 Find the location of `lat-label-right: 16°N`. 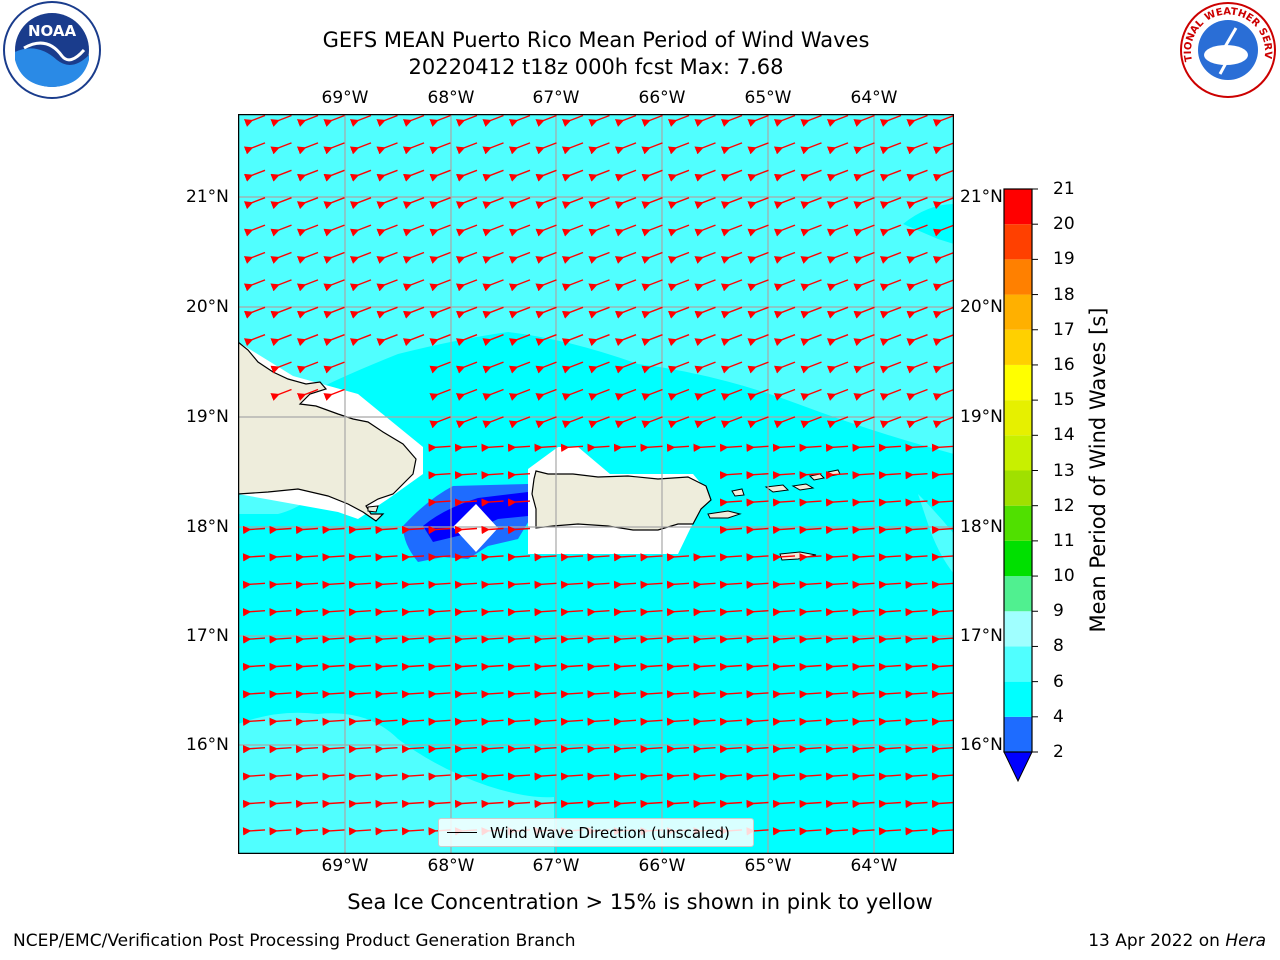

lat-label-right: 16°N is located at coordinates (981, 745).